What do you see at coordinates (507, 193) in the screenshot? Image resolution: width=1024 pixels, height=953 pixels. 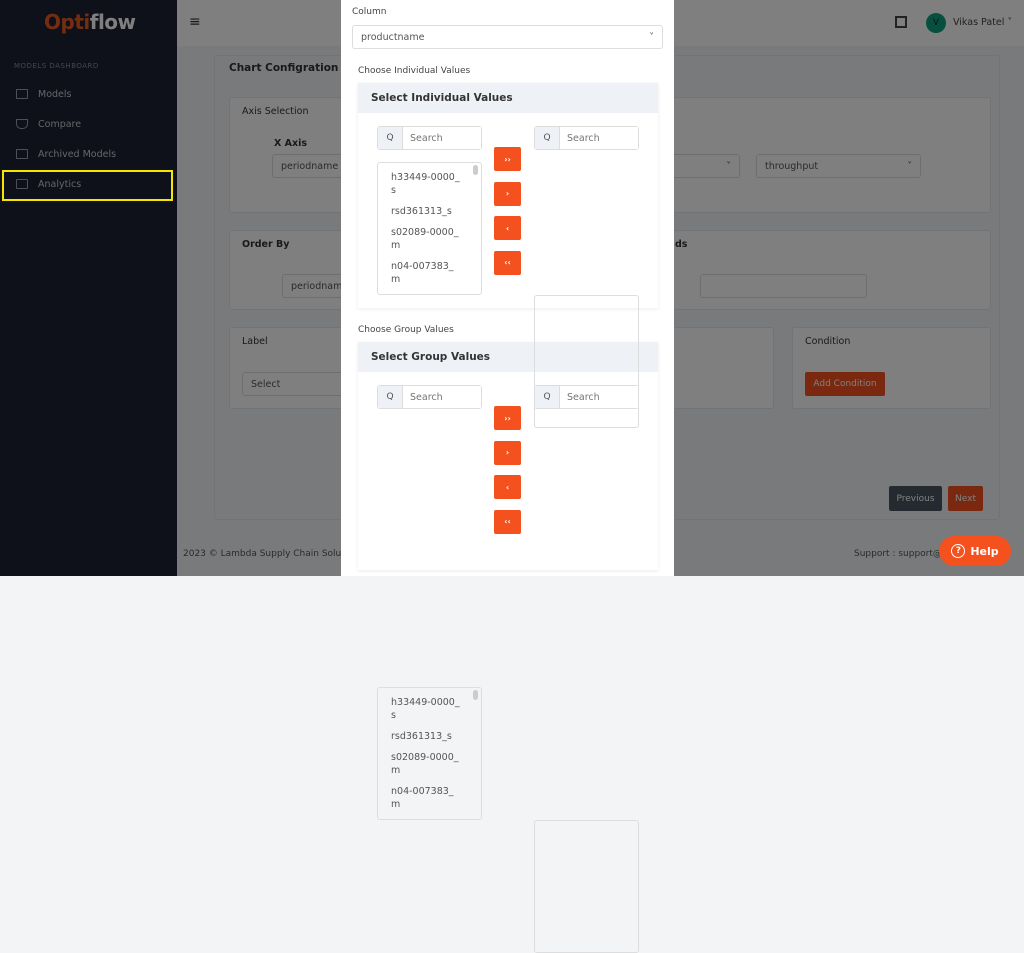 I see `individual-move-right-button: ›` at bounding box center [507, 193].